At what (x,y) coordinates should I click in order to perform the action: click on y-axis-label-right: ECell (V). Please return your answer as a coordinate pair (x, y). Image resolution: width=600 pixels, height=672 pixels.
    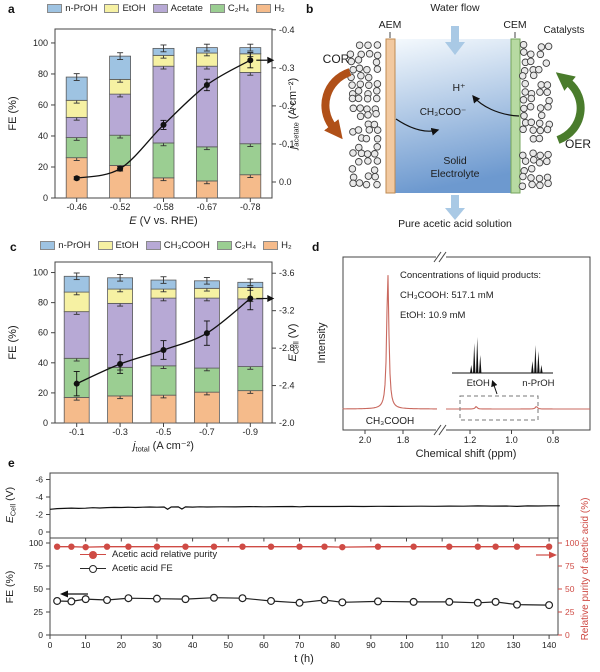
    Looking at the image, I should click on (293, 343).